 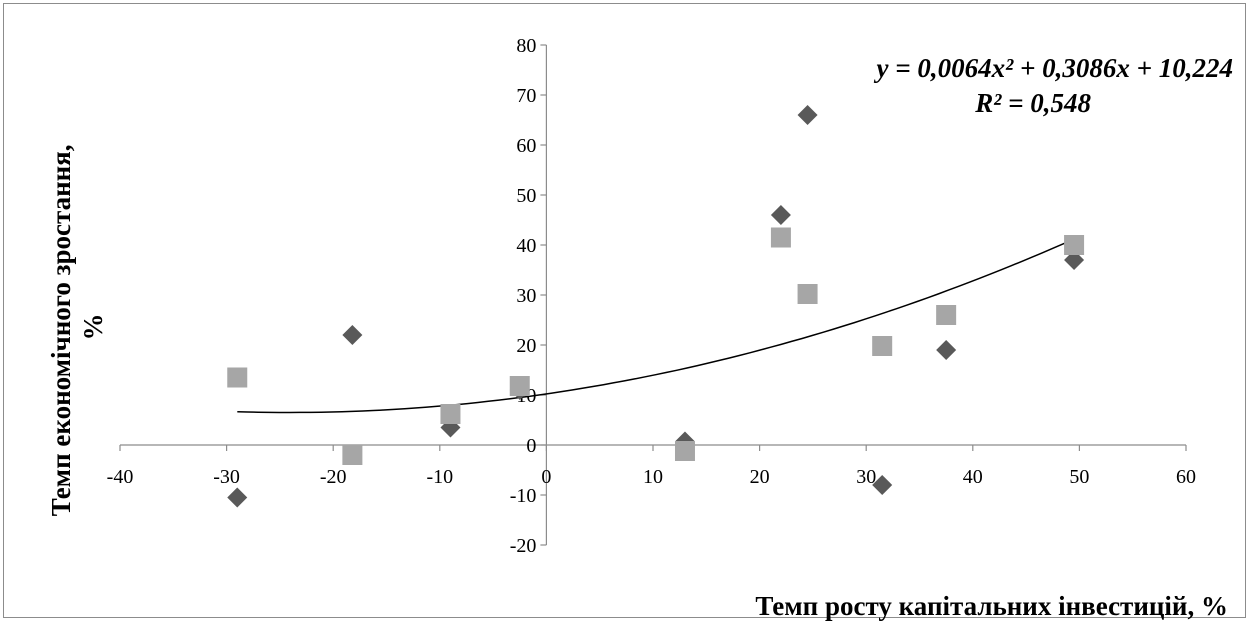 I want to click on x-tick-label: -10, so click(x=439, y=477).